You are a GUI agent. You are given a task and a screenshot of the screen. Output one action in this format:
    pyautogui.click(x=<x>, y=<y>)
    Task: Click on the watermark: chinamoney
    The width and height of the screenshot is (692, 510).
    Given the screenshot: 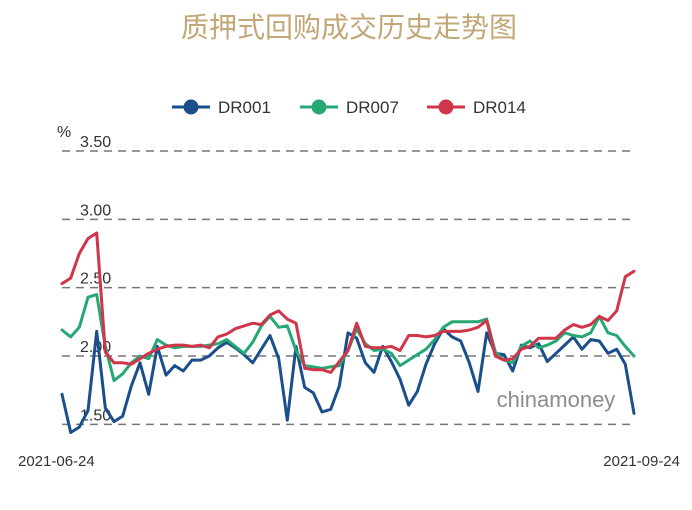 What is the action you would take?
    pyautogui.click(x=556, y=399)
    